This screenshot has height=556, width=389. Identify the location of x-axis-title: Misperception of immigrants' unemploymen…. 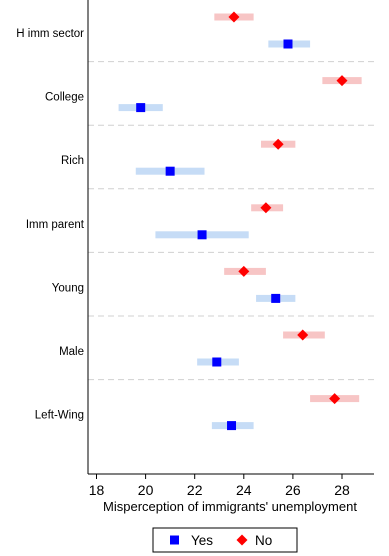
(230, 506).